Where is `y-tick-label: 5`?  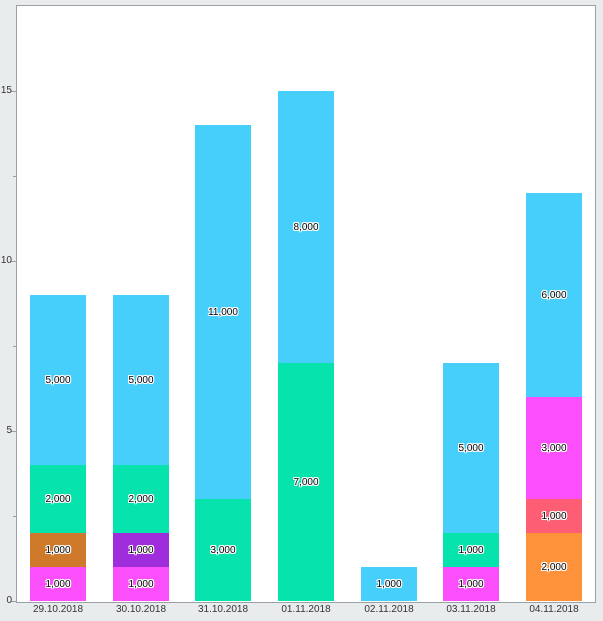 y-tick-label: 5 is located at coordinates (9, 430).